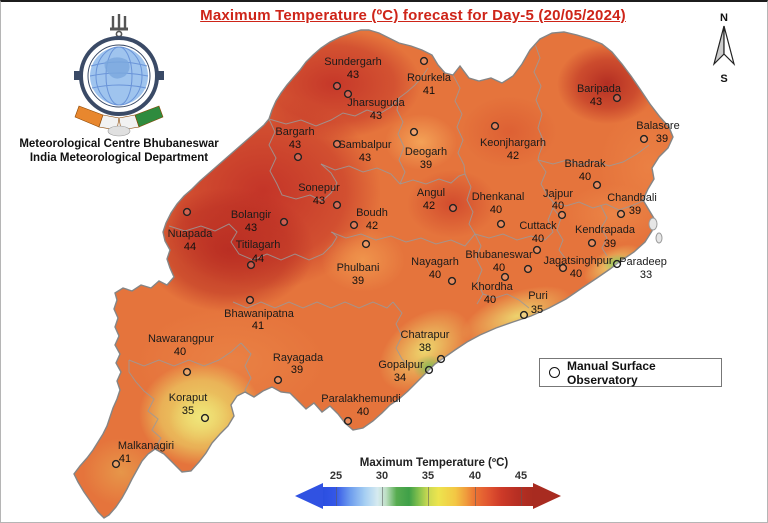 The width and height of the screenshot is (768, 523). I want to click on colorbar-gradient-body, so click(428, 496).